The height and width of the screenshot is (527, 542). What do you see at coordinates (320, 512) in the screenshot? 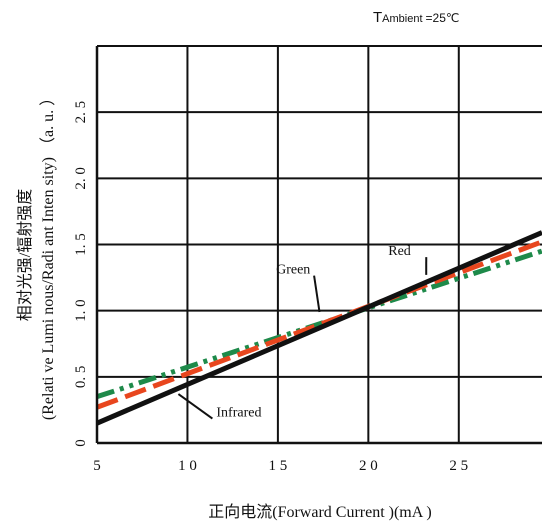
I see `x-axis-label: 正向电流(Forward Current )(mA )` at bounding box center [320, 512].